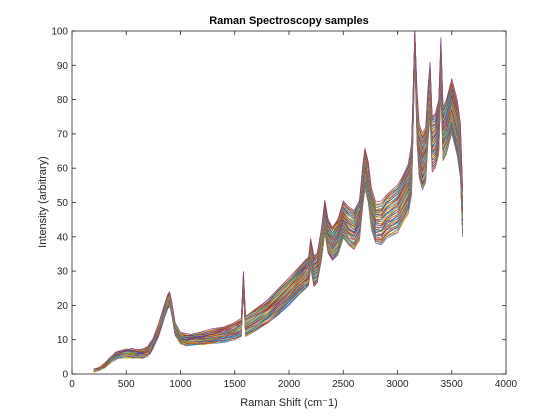 The image size is (560, 420). What do you see at coordinates (63, 306) in the screenshot?
I see `y-tick-label: 20` at bounding box center [63, 306].